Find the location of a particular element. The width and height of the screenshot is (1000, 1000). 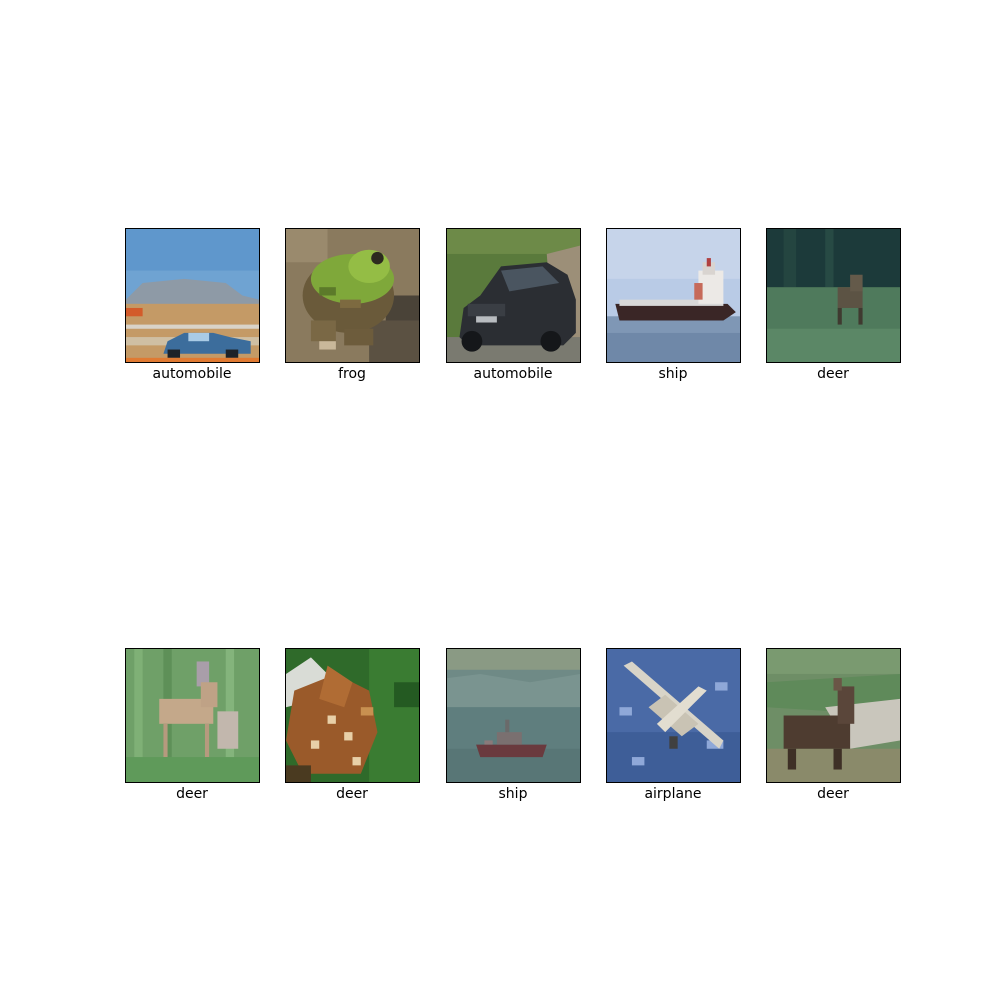

image-label: frog is located at coordinates (352, 374).